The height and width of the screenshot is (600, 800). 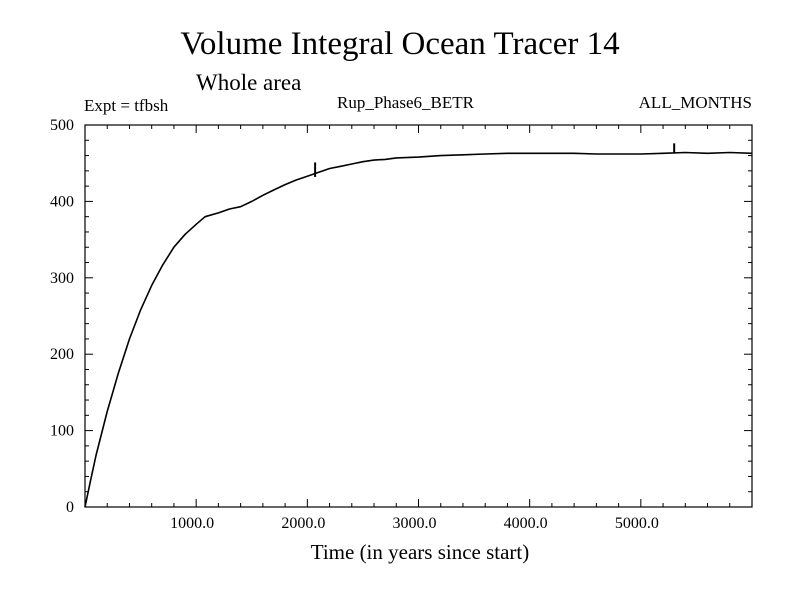 What do you see at coordinates (62, 278) in the screenshot?
I see `y-tick-label: 300` at bounding box center [62, 278].